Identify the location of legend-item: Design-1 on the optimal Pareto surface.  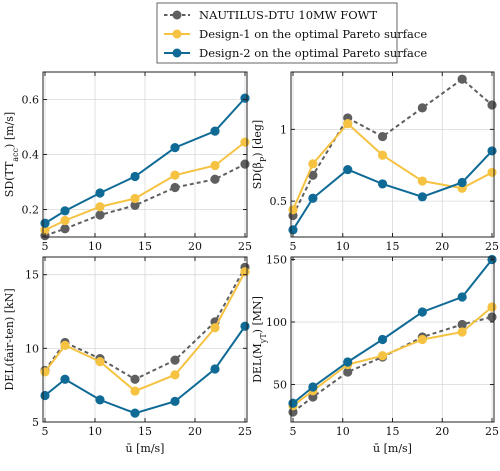
(295, 34).